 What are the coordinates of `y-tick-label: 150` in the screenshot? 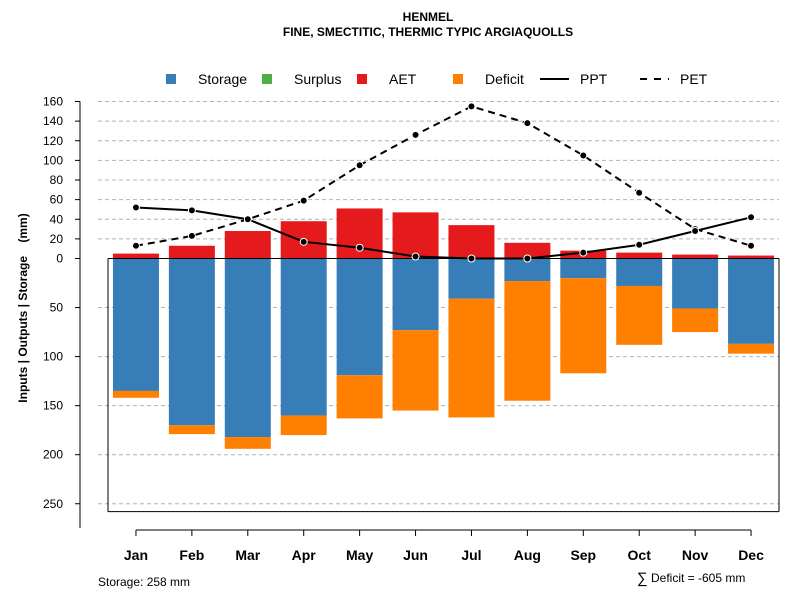 It's located at (53, 406).